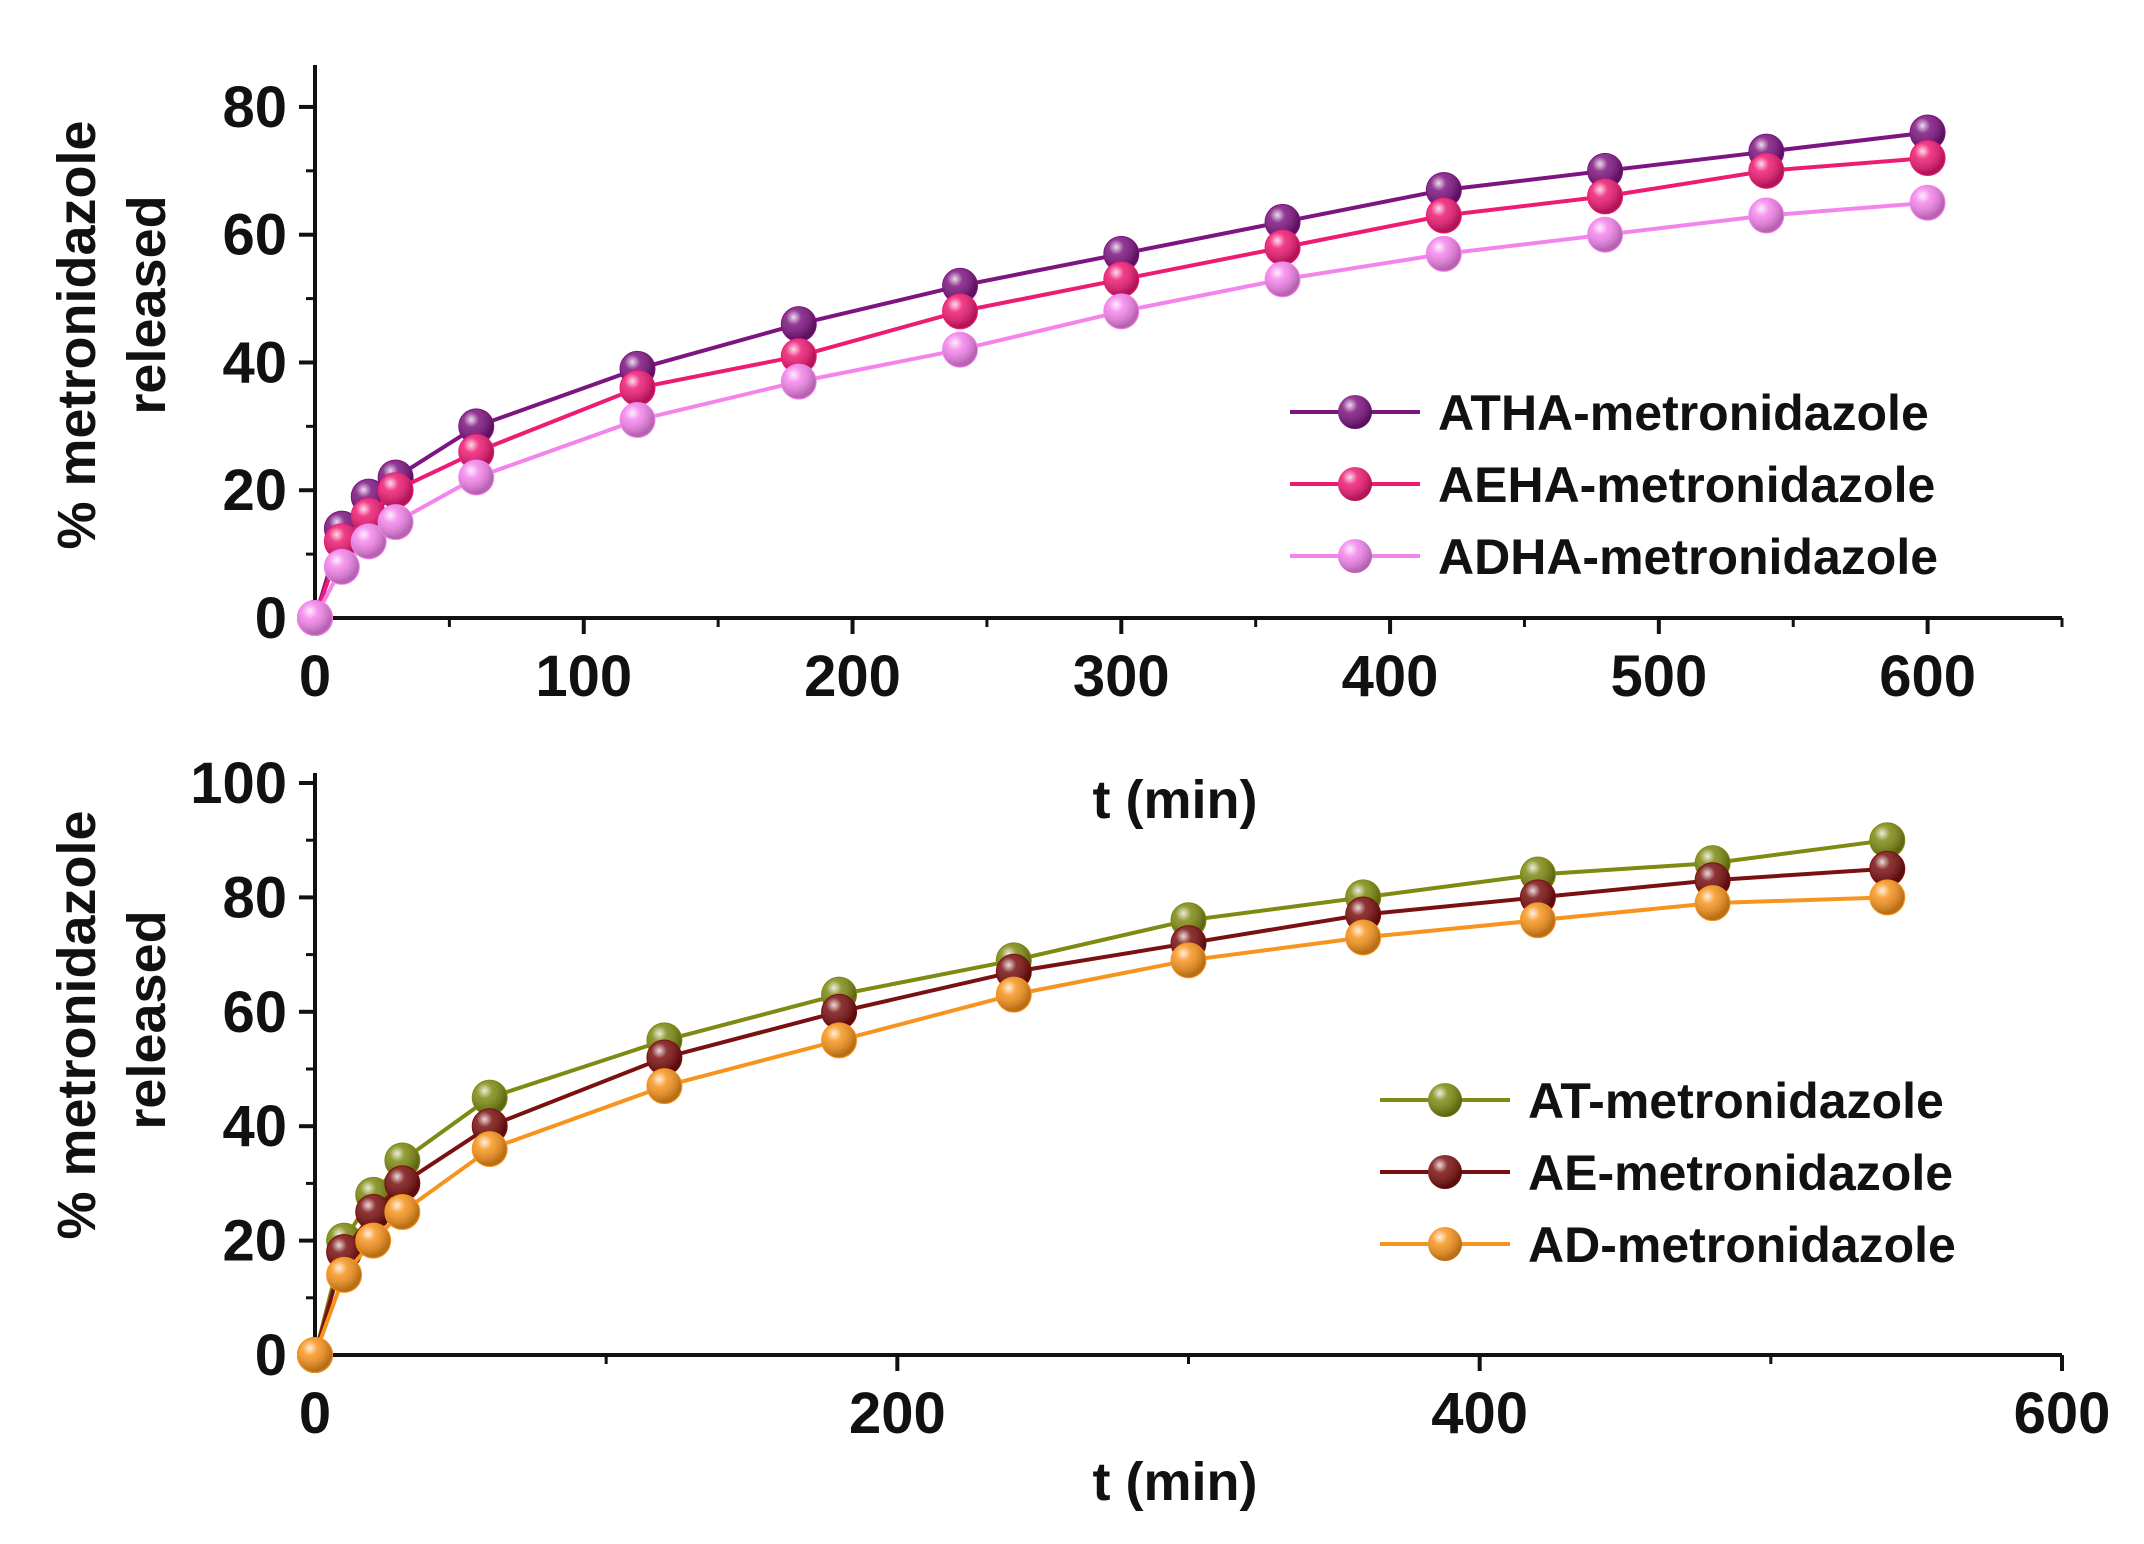  What do you see at coordinates (1658, 676) in the screenshot?
I see `x-tick-label: 500` at bounding box center [1658, 676].